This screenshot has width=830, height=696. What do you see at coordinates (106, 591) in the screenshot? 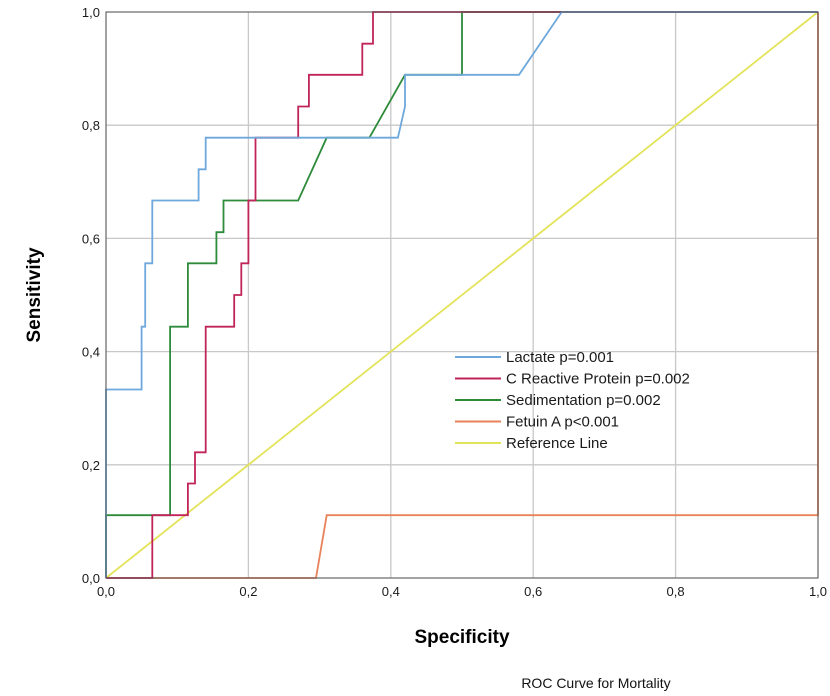
I see `x-tick-label: 0,0` at bounding box center [106, 591].